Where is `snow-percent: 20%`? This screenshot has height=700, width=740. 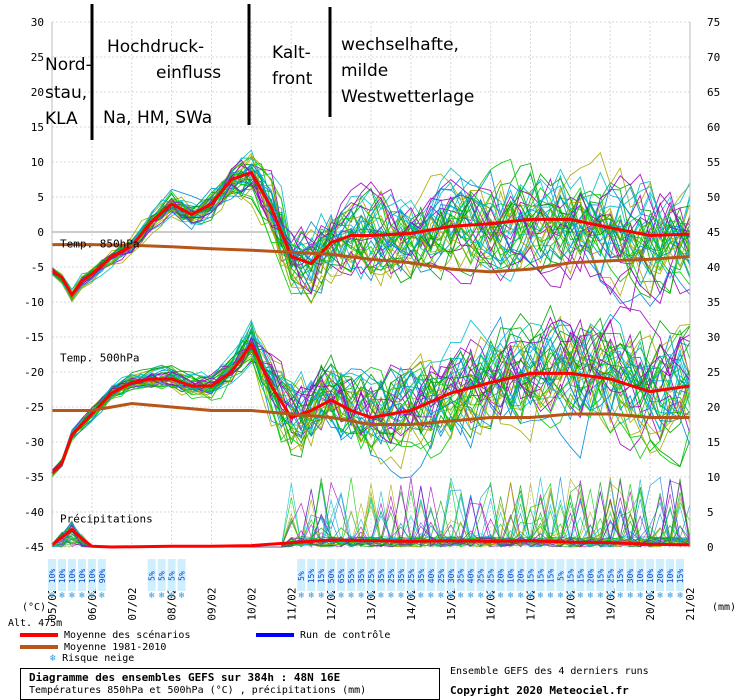
snow-percent: 20% is located at coordinates (590, 576).